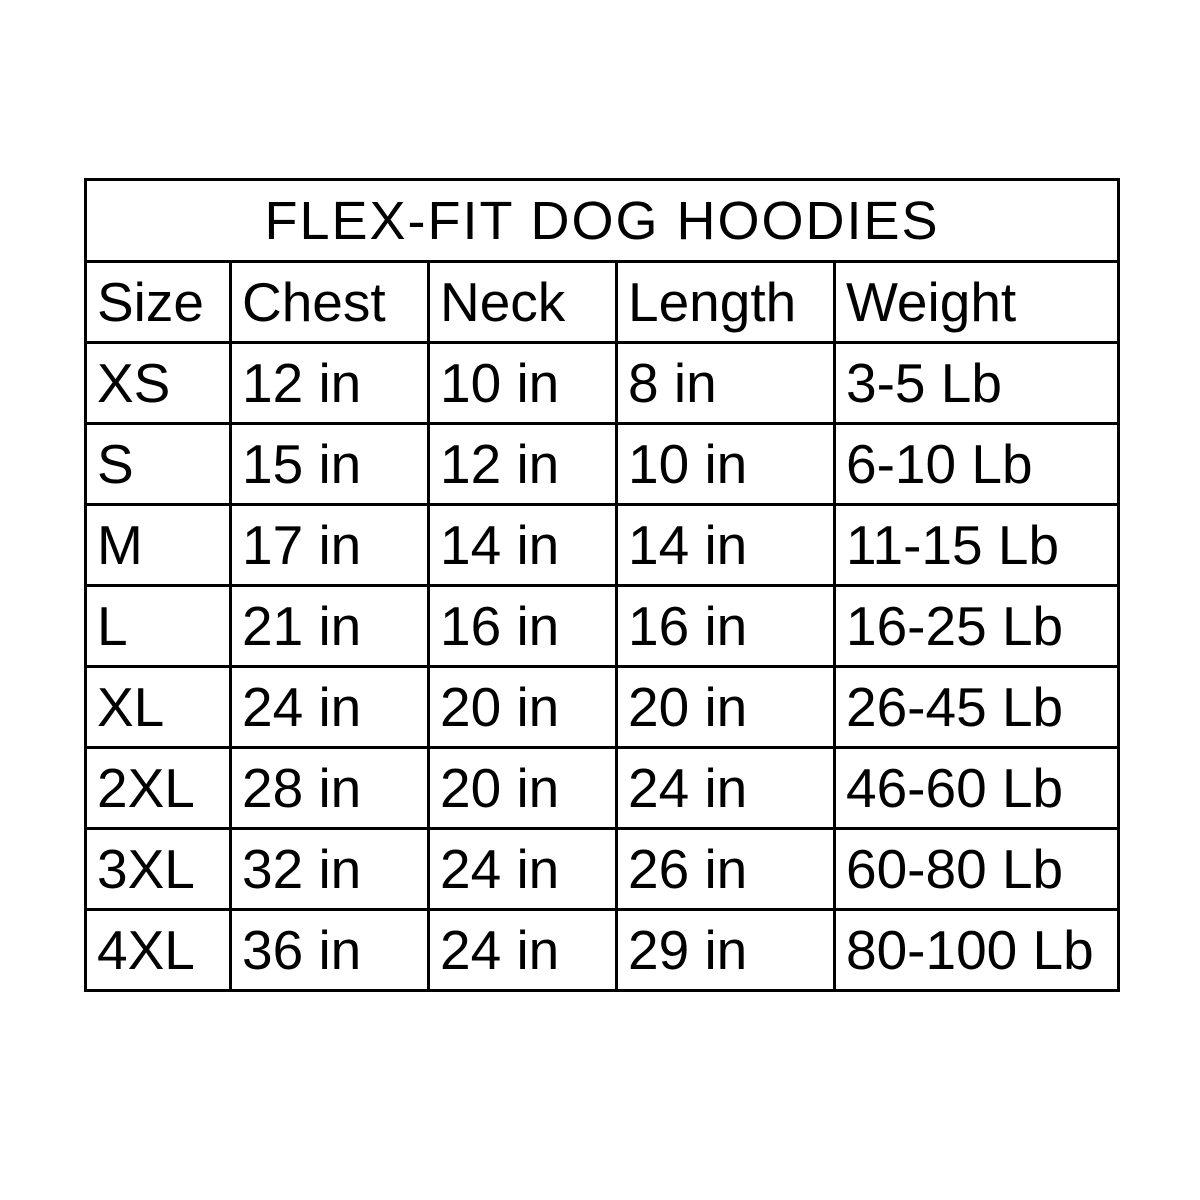 The height and width of the screenshot is (1200, 1200). What do you see at coordinates (976, 869) in the screenshot?
I see `cell-weight: 60-80 Lb` at bounding box center [976, 869].